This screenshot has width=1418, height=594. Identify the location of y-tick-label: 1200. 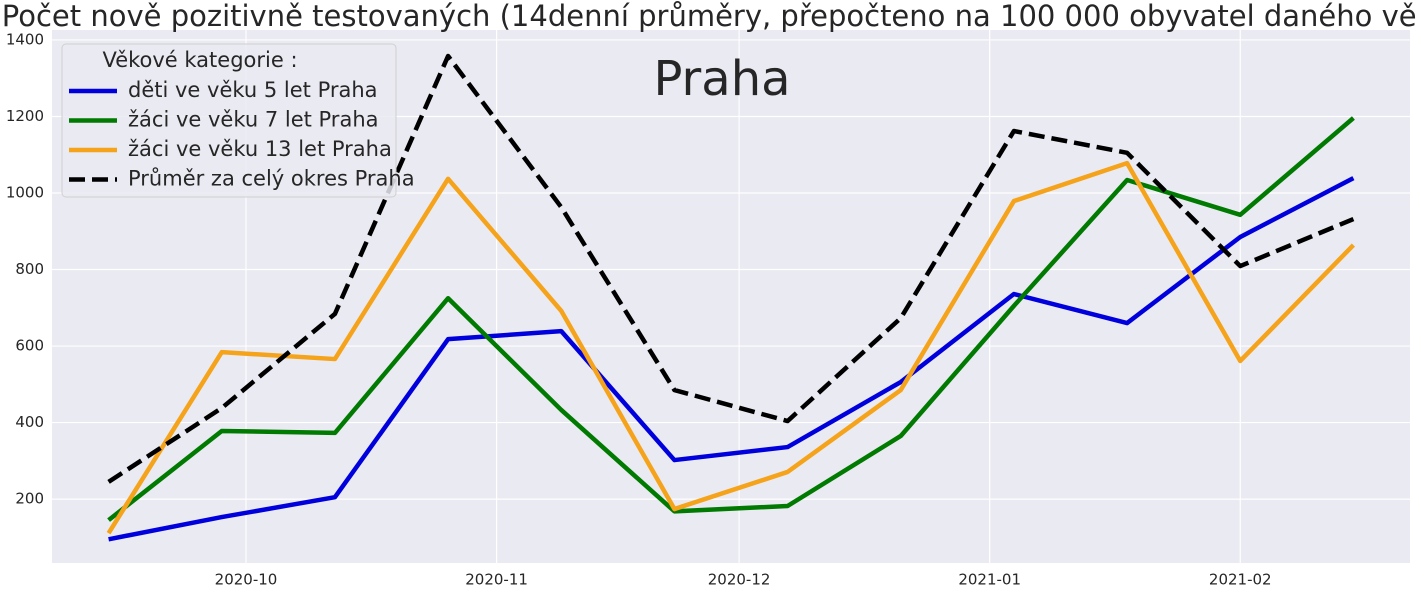
(25, 116).